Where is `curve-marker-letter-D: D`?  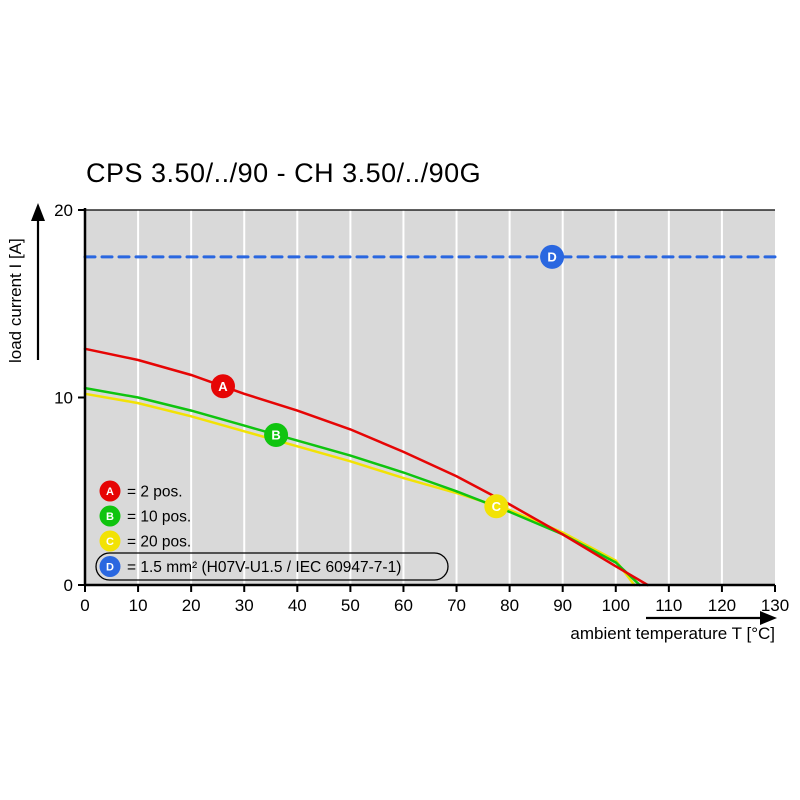
curve-marker-letter-D: D is located at coordinates (551, 256).